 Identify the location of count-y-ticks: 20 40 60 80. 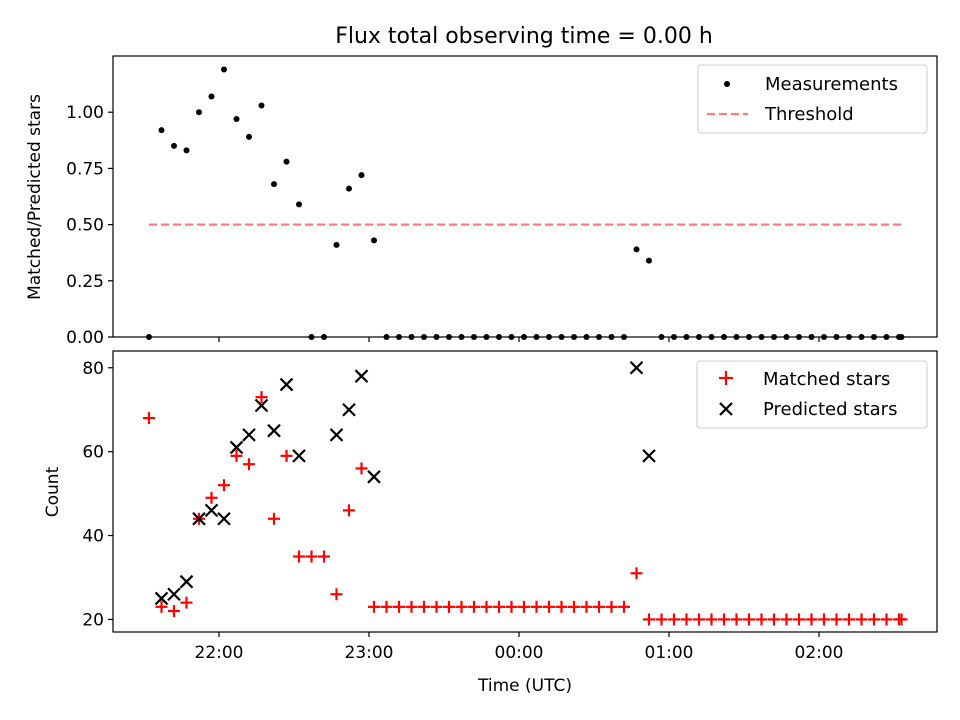
(97, 494).